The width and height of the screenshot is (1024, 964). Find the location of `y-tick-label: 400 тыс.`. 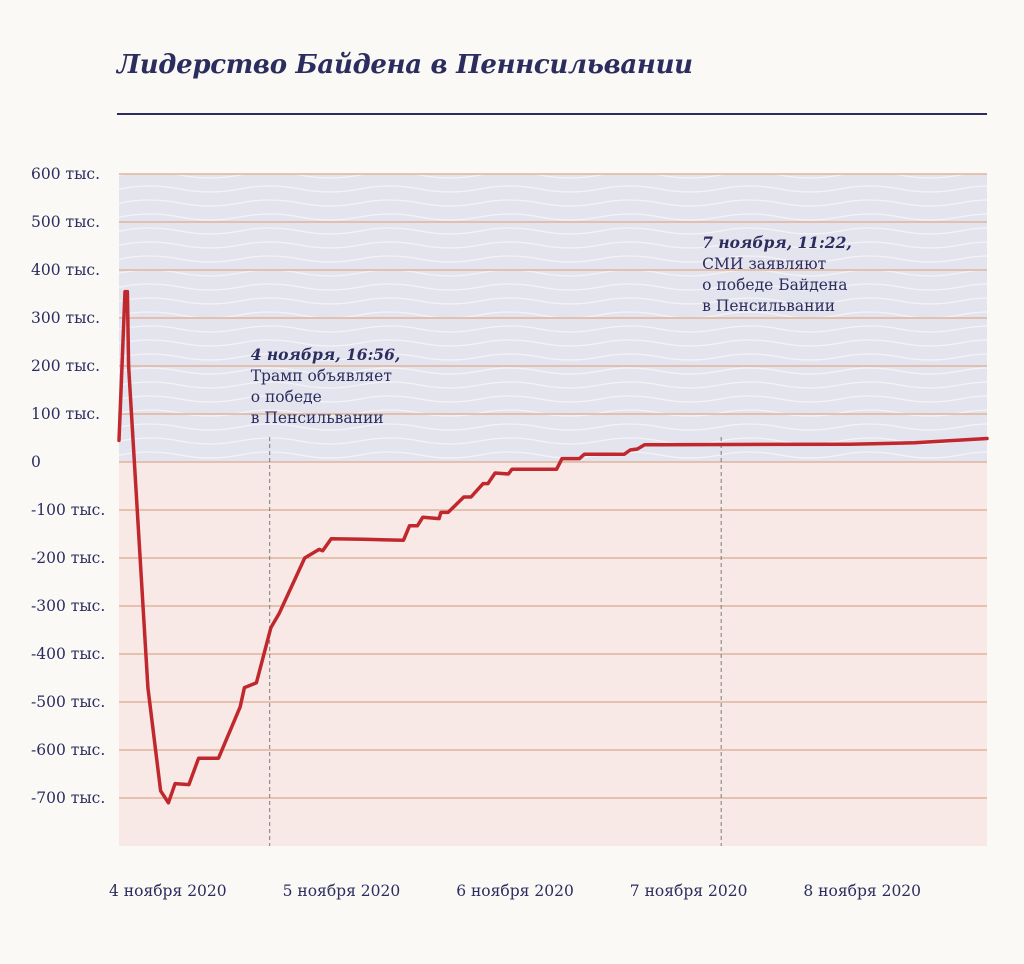

y-tick-label: 400 тыс. is located at coordinates (65, 270).